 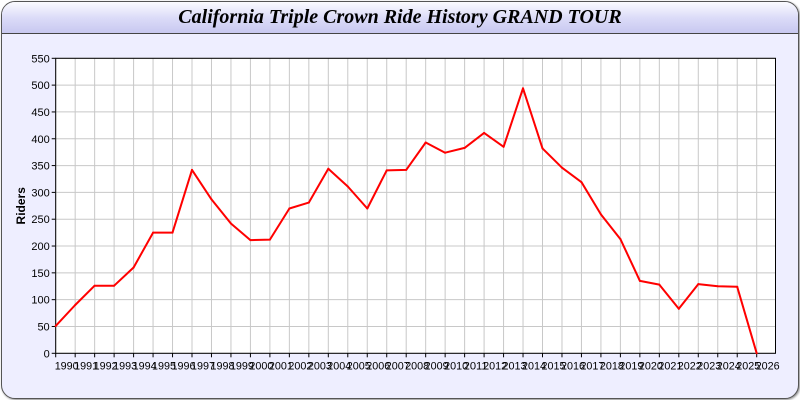 I want to click on x-tick-label: 2017, so click(x=592, y=366).